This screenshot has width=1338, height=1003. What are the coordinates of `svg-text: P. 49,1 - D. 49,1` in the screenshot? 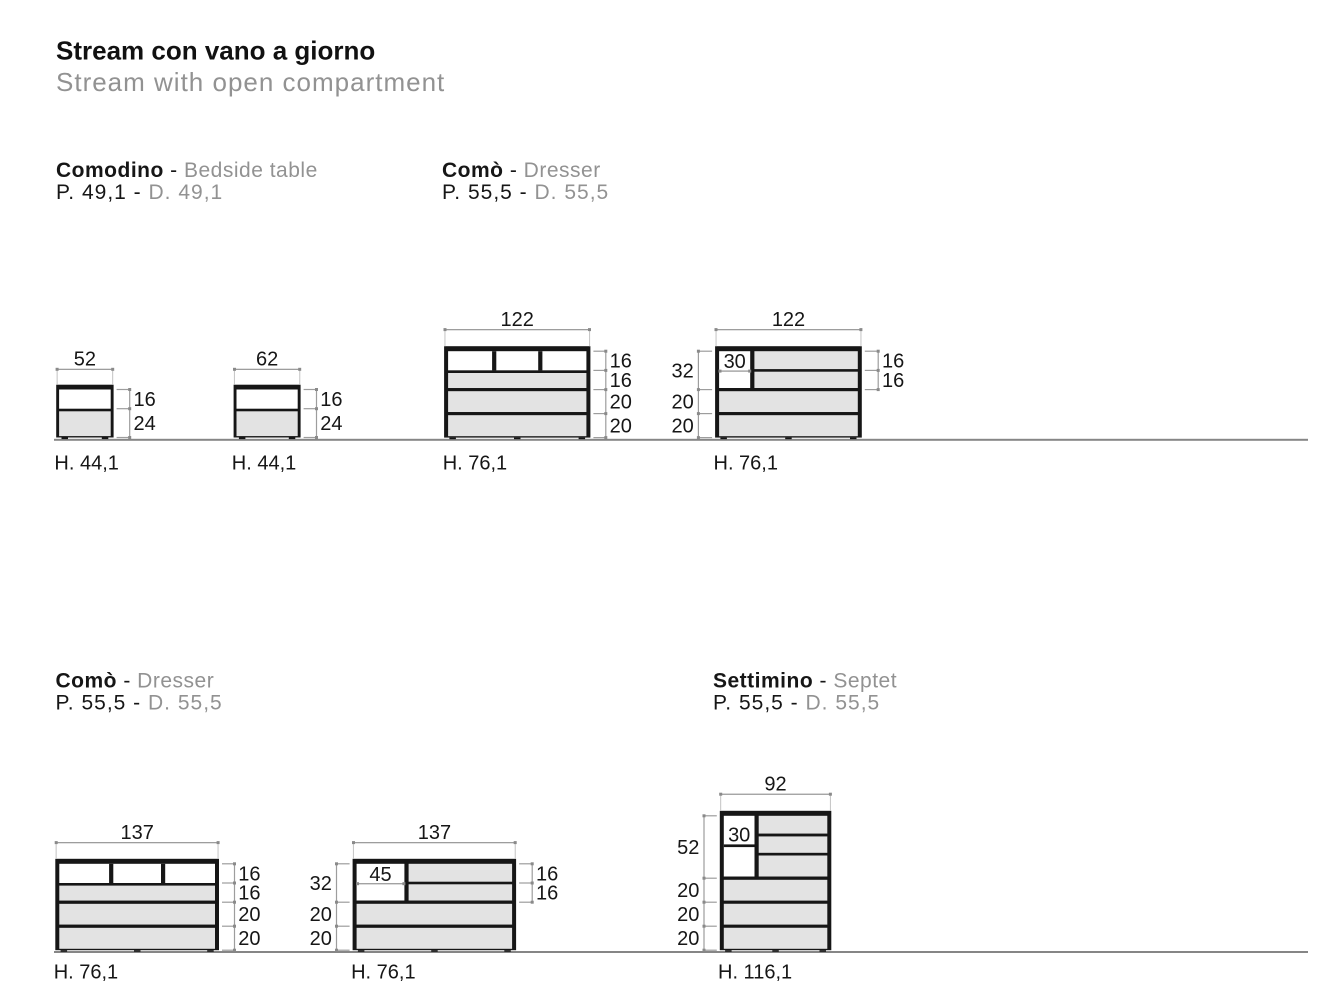 It's located at (139, 192).